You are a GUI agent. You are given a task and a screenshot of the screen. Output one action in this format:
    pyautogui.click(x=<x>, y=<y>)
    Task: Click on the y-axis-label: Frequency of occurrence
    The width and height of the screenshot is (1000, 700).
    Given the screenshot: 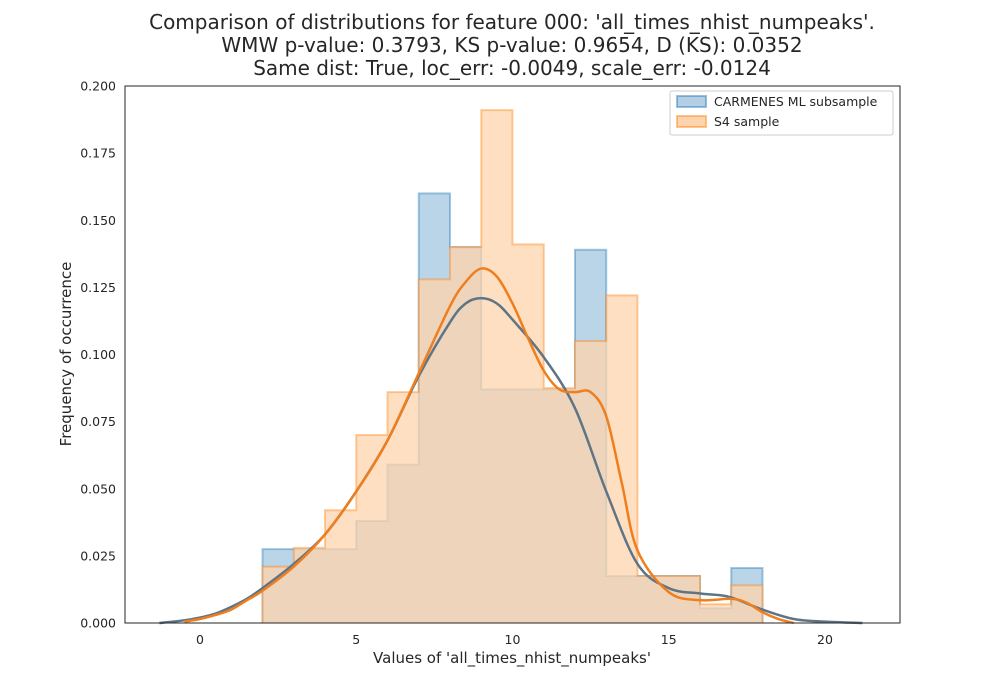 What is the action you would take?
    pyautogui.click(x=66, y=354)
    